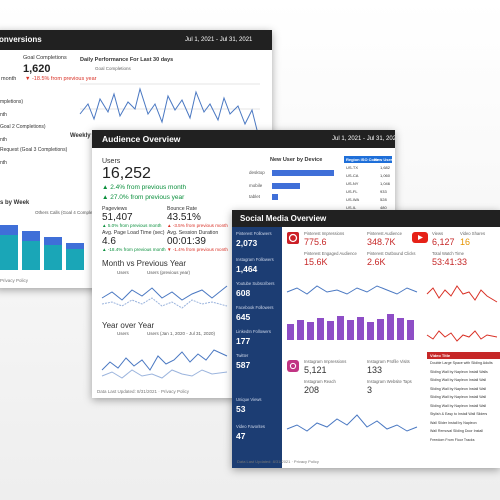 The width and height of the screenshot is (500, 500). What do you see at coordinates (134, 249) in the screenshot?
I see `change: ▲ -18.4% from previous month` at bounding box center [134, 249].